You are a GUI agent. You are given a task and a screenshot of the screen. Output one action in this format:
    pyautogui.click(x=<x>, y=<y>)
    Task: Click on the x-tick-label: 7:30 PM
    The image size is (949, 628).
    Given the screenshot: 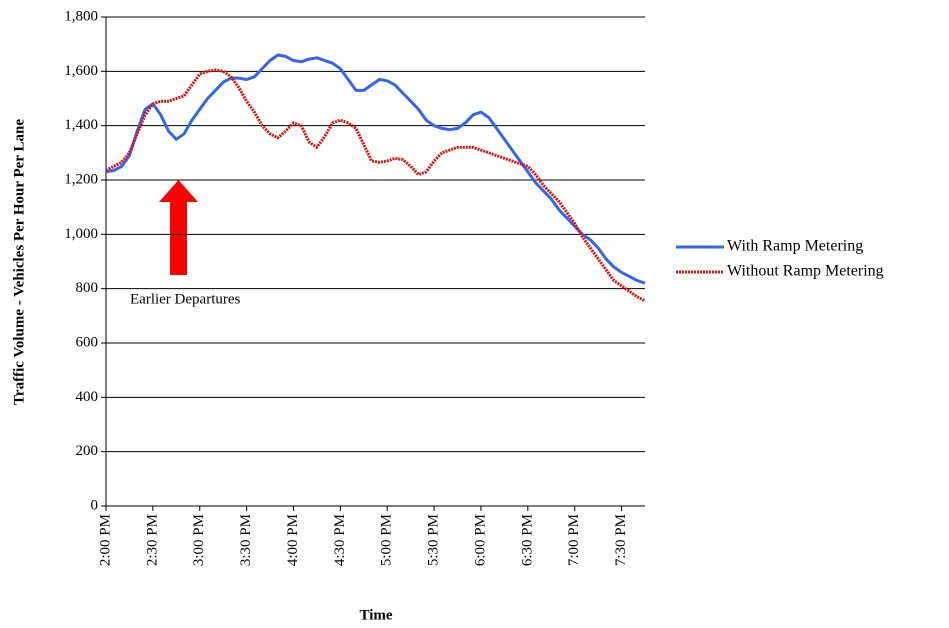 What is the action you would take?
    pyautogui.click(x=621, y=540)
    